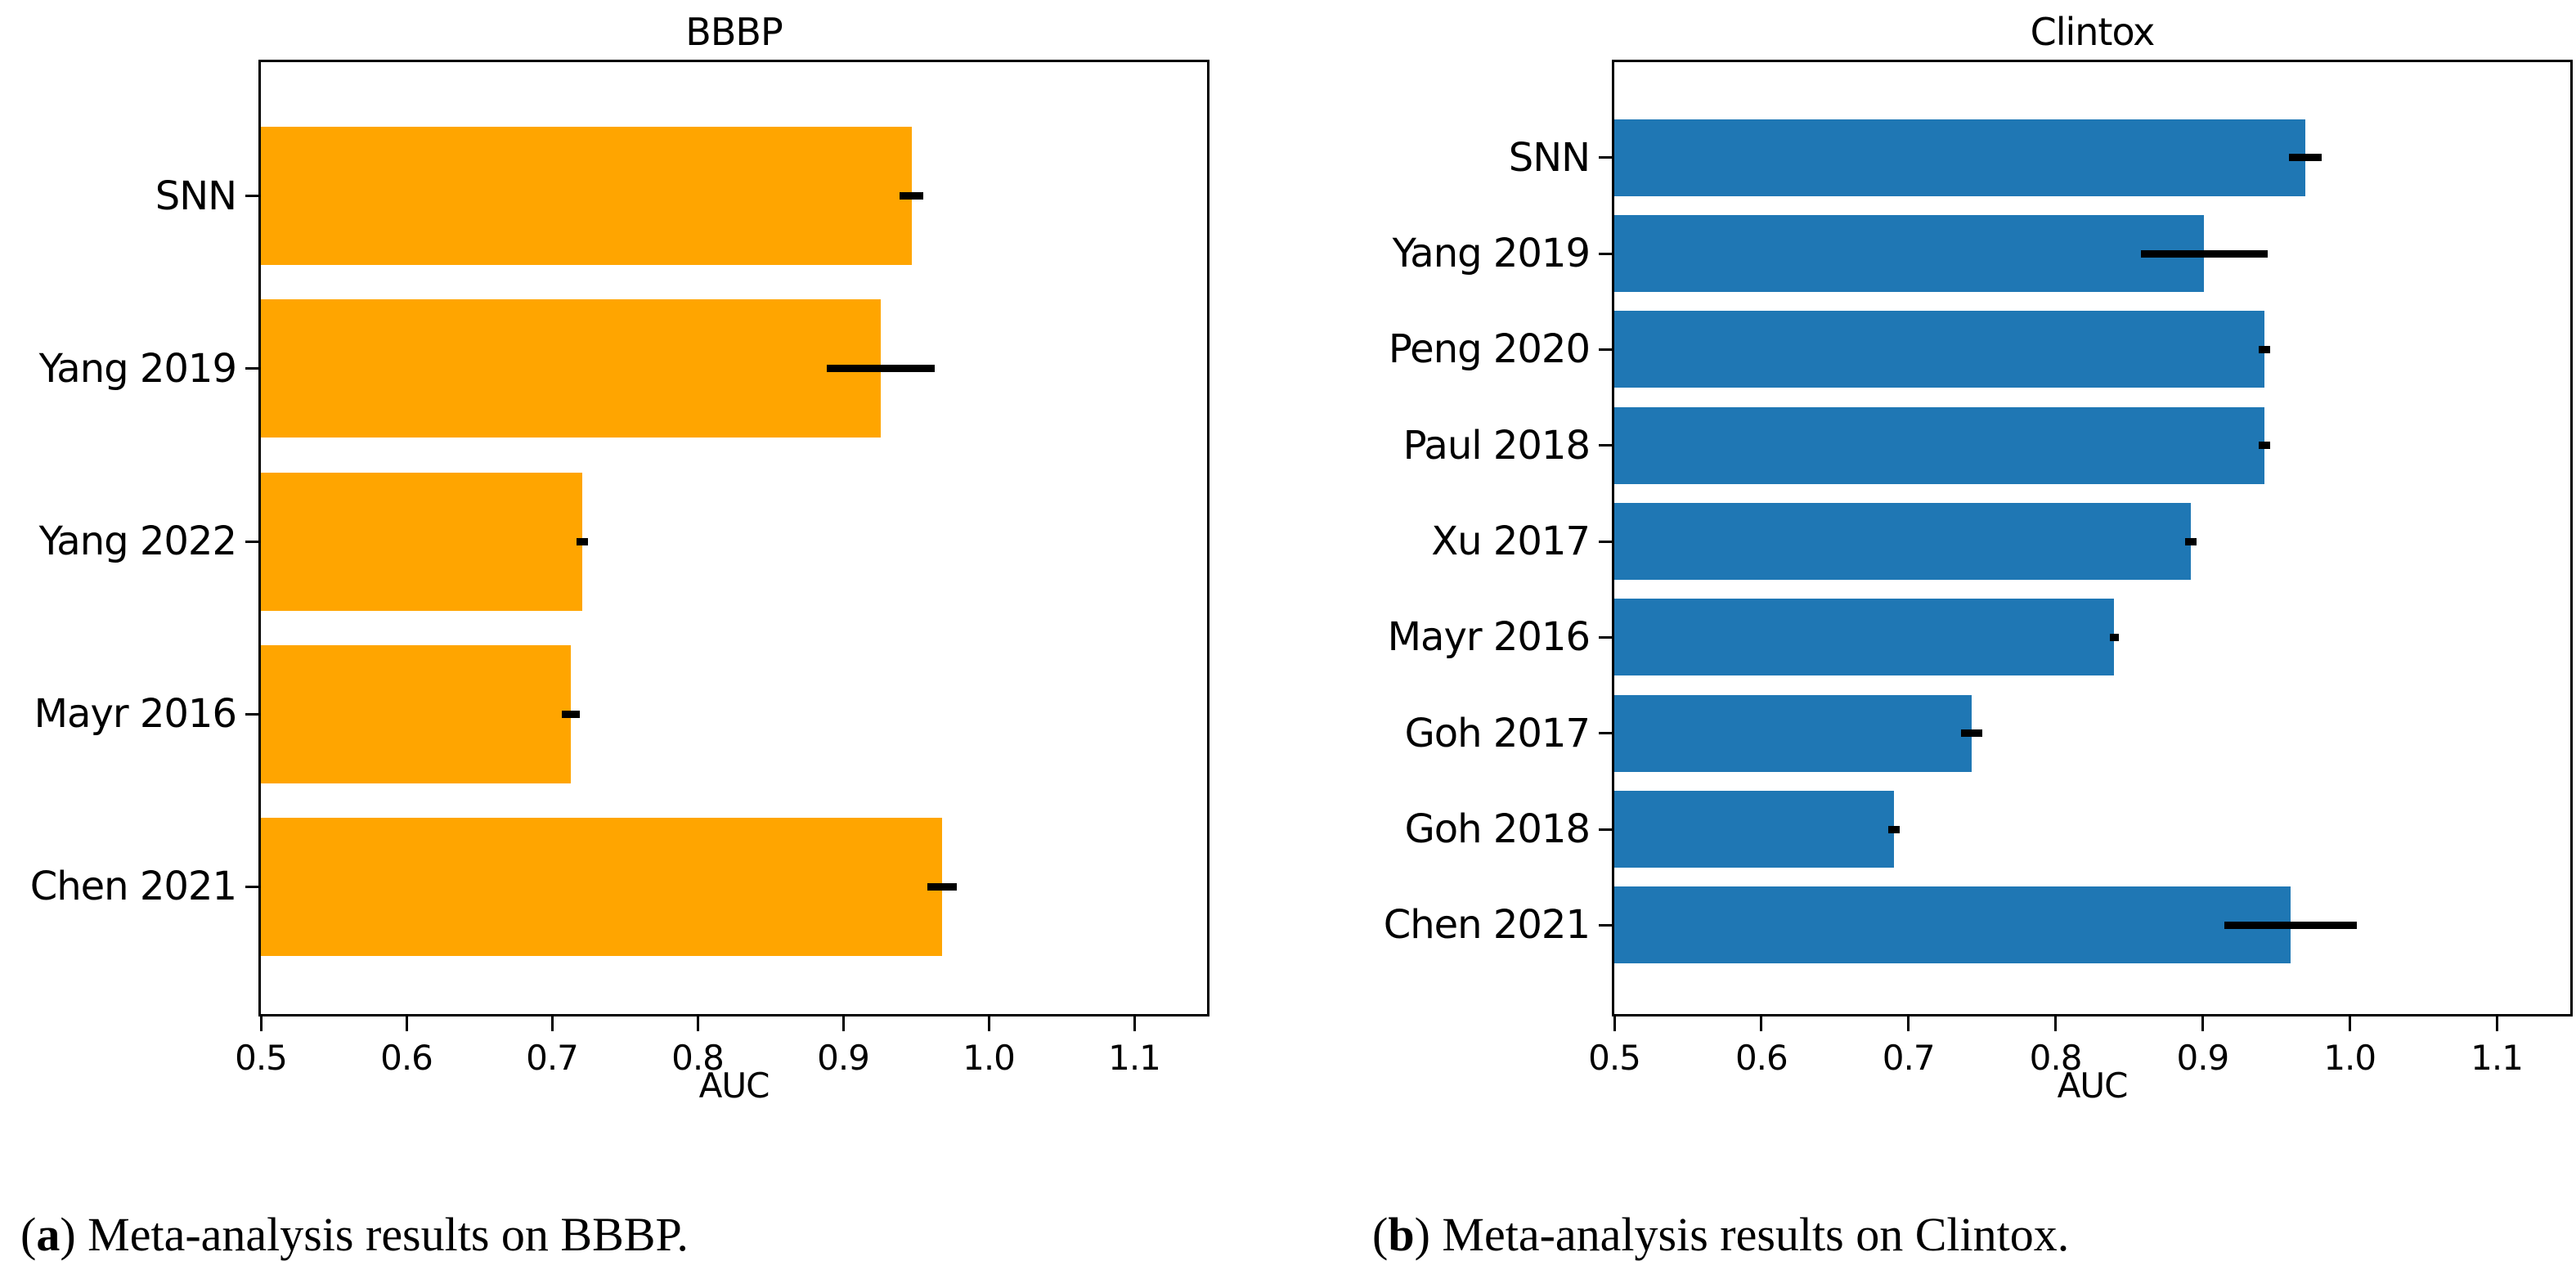  Describe the element at coordinates (2190, 541) in the screenshot. I see `error-bar-xu-2017` at that location.